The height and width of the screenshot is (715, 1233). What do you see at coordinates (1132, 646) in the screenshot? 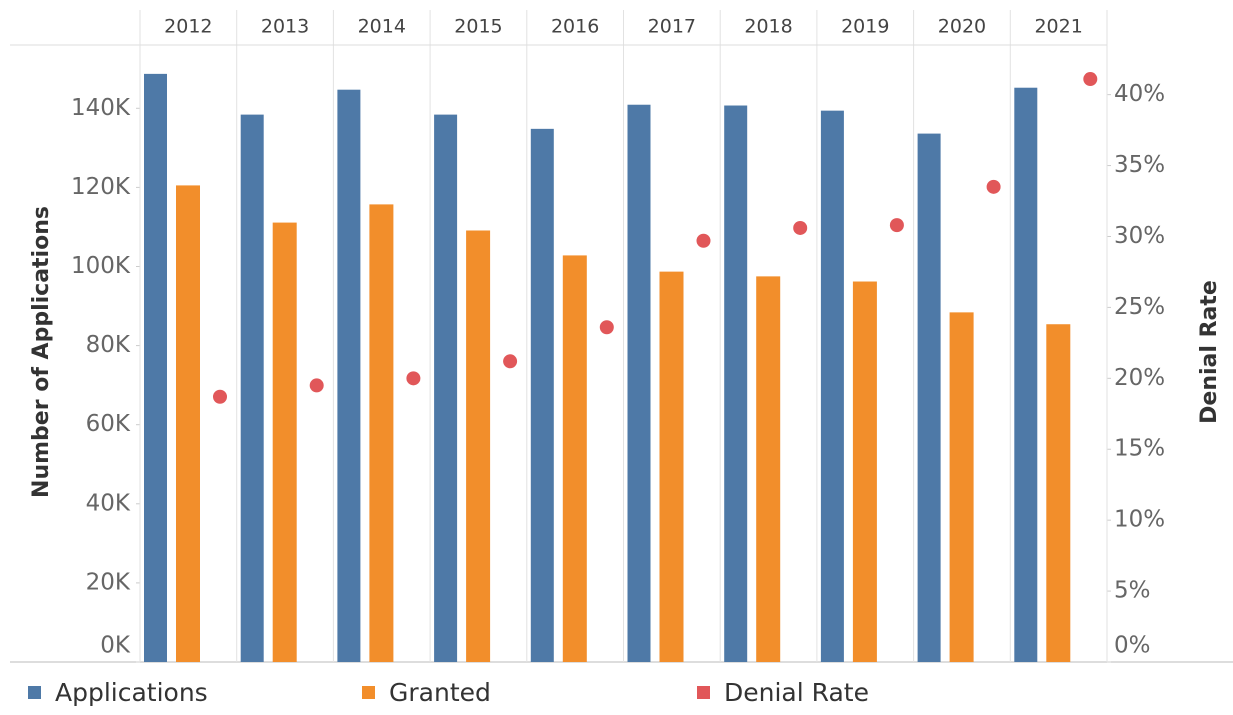
I see `y2-tick-label: 0%` at bounding box center [1132, 646].